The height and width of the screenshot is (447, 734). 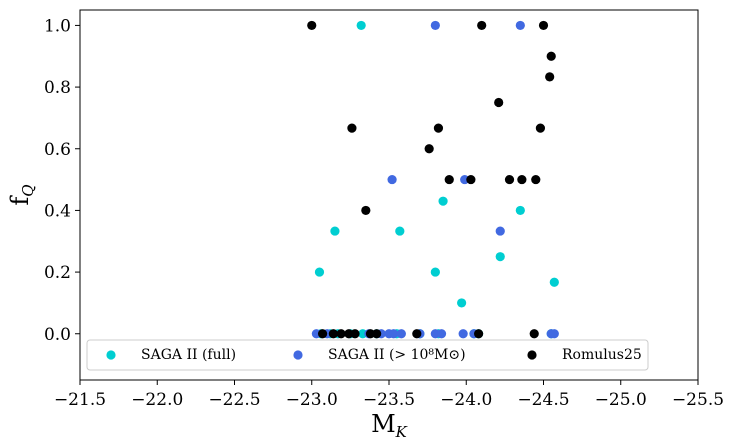 What do you see at coordinates (80, 400) in the screenshot?
I see `x-tick-label: −21.5` at bounding box center [80, 400].